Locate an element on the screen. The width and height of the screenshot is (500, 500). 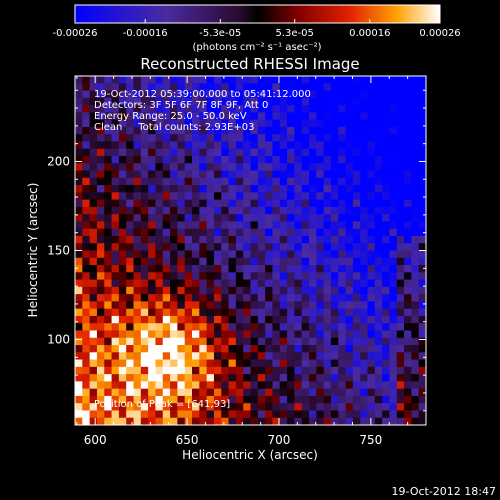
chart-title: Reconstructed RHESSI Image is located at coordinates (249, 64).